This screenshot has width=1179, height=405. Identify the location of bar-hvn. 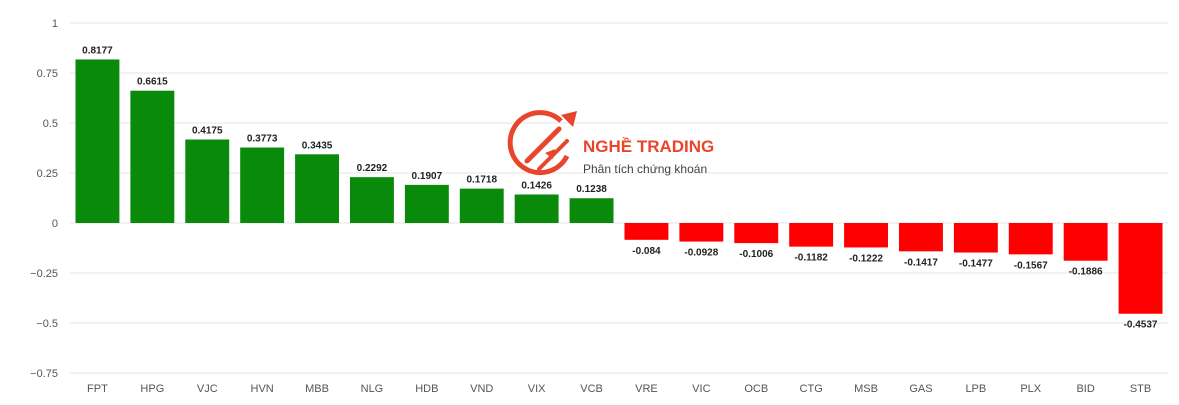
(262, 185).